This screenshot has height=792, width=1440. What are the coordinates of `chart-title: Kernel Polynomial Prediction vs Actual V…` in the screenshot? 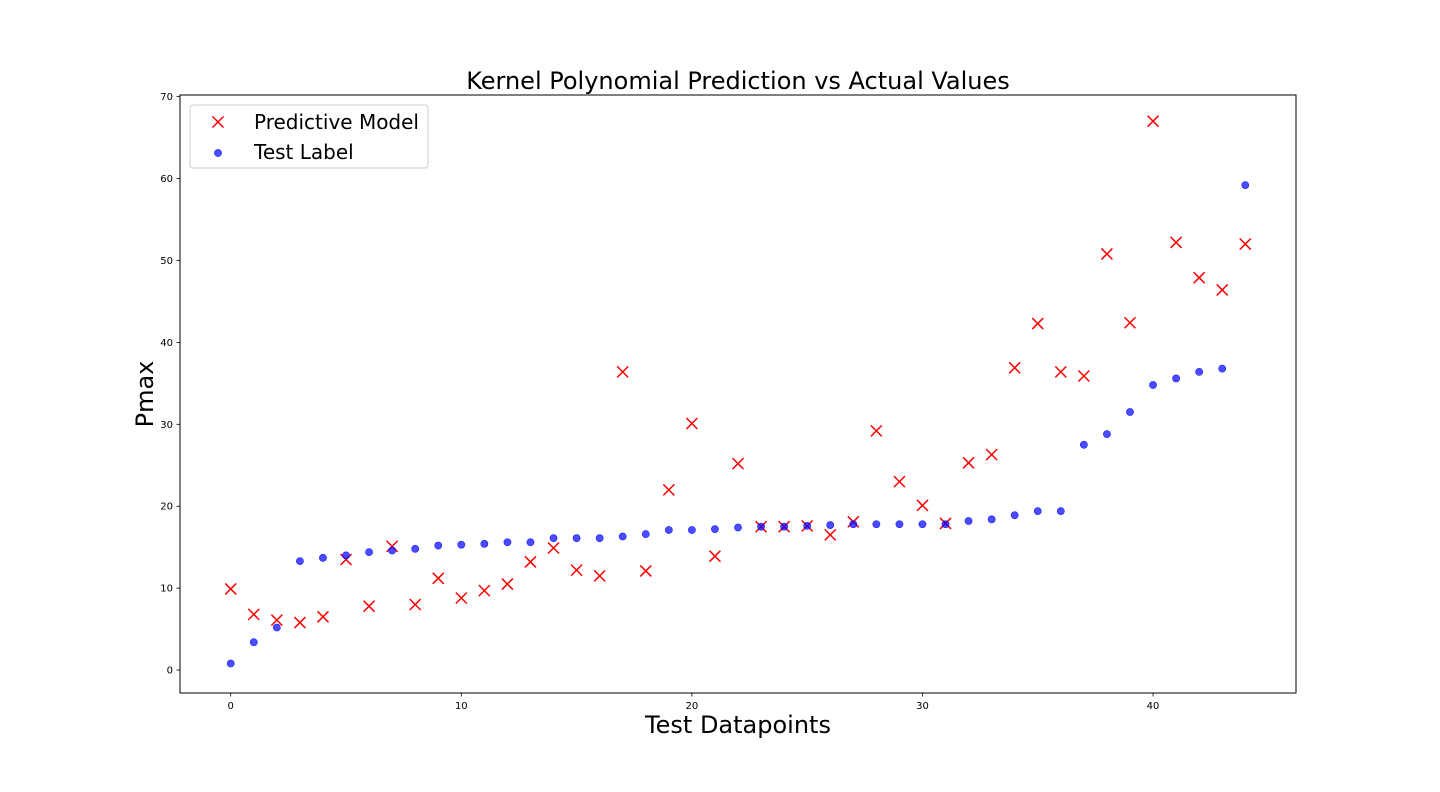 It's located at (738, 81).